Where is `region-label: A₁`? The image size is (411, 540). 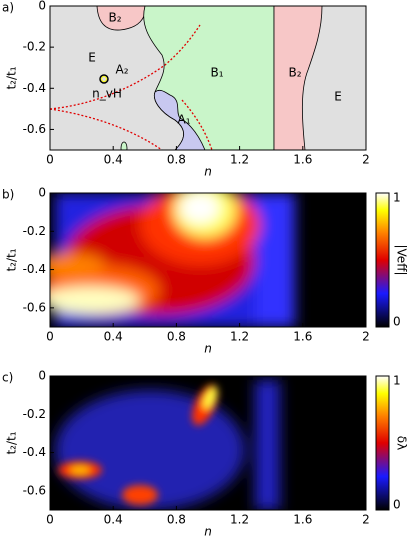 region-label: A₁ is located at coordinates (183, 120).